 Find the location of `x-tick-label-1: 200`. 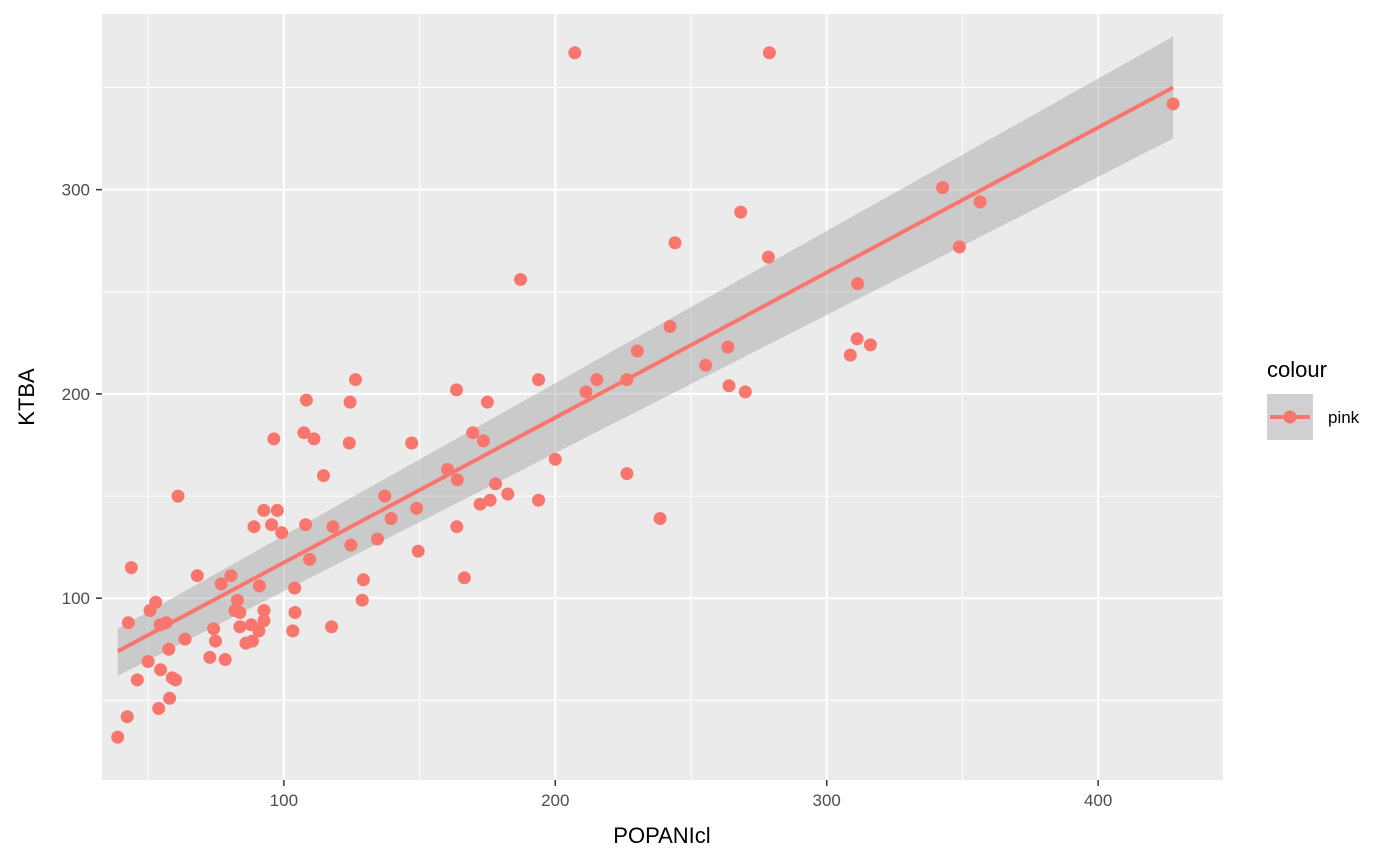

x-tick-label-1: 200 is located at coordinates (555, 800).